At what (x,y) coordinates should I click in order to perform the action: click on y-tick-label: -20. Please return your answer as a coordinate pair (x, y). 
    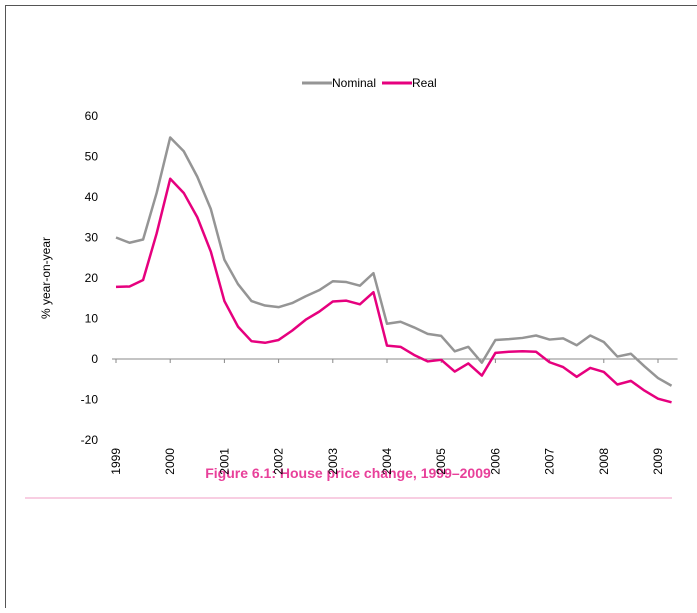
    Looking at the image, I should click on (90, 440).